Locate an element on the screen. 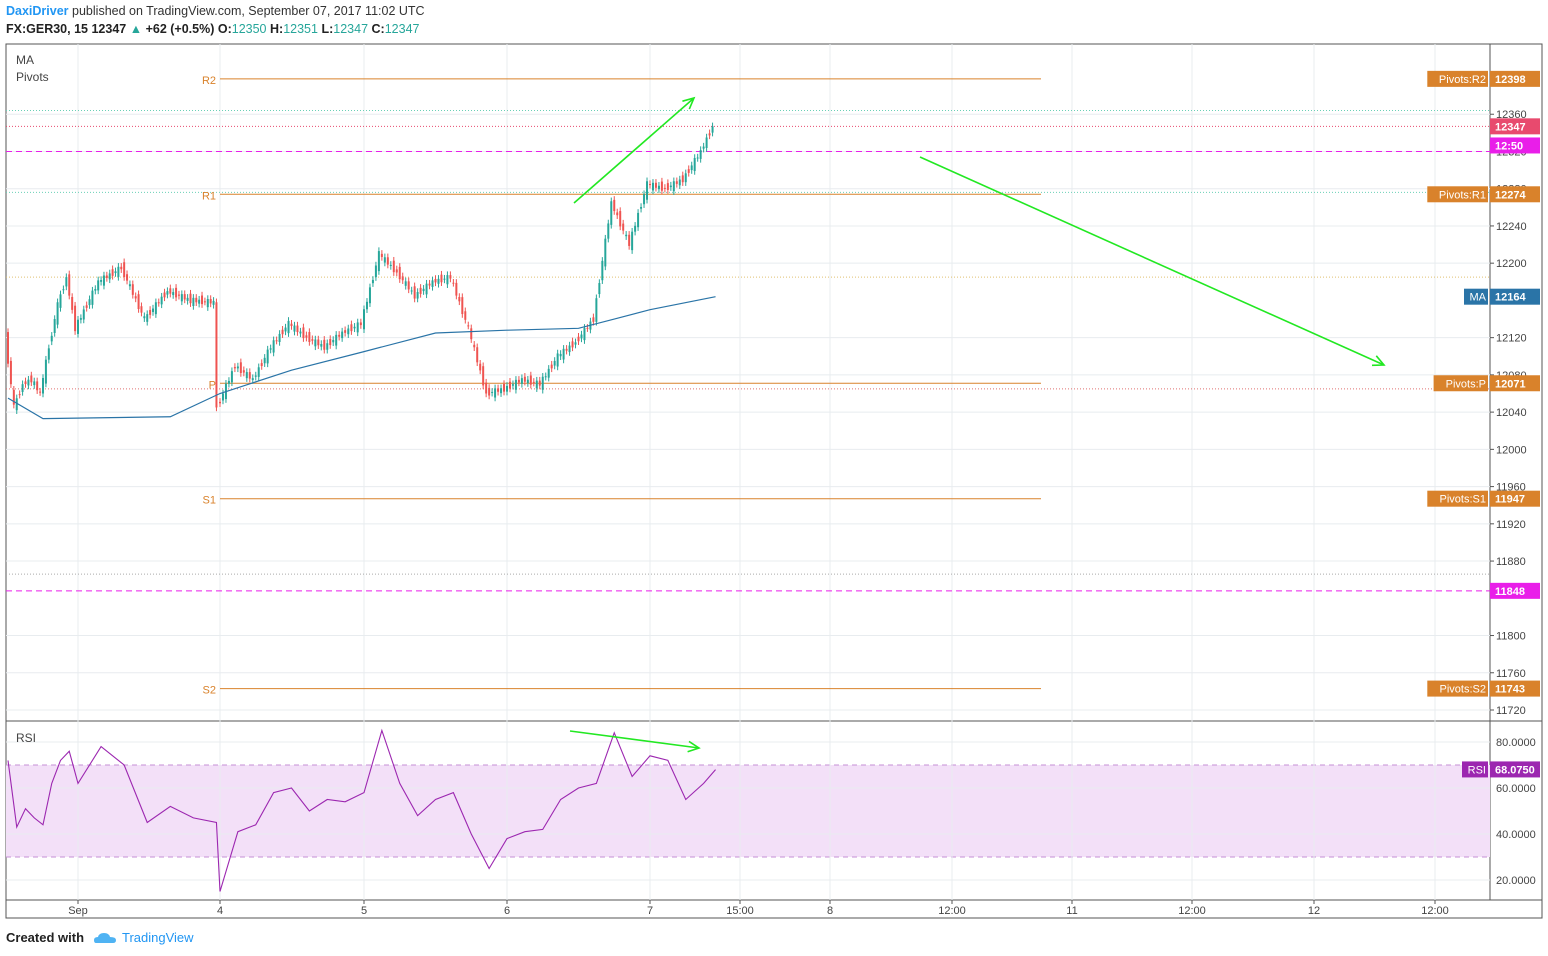 The width and height of the screenshot is (1548, 956). tradingview-brand: TradingView is located at coordinates (158, 937).